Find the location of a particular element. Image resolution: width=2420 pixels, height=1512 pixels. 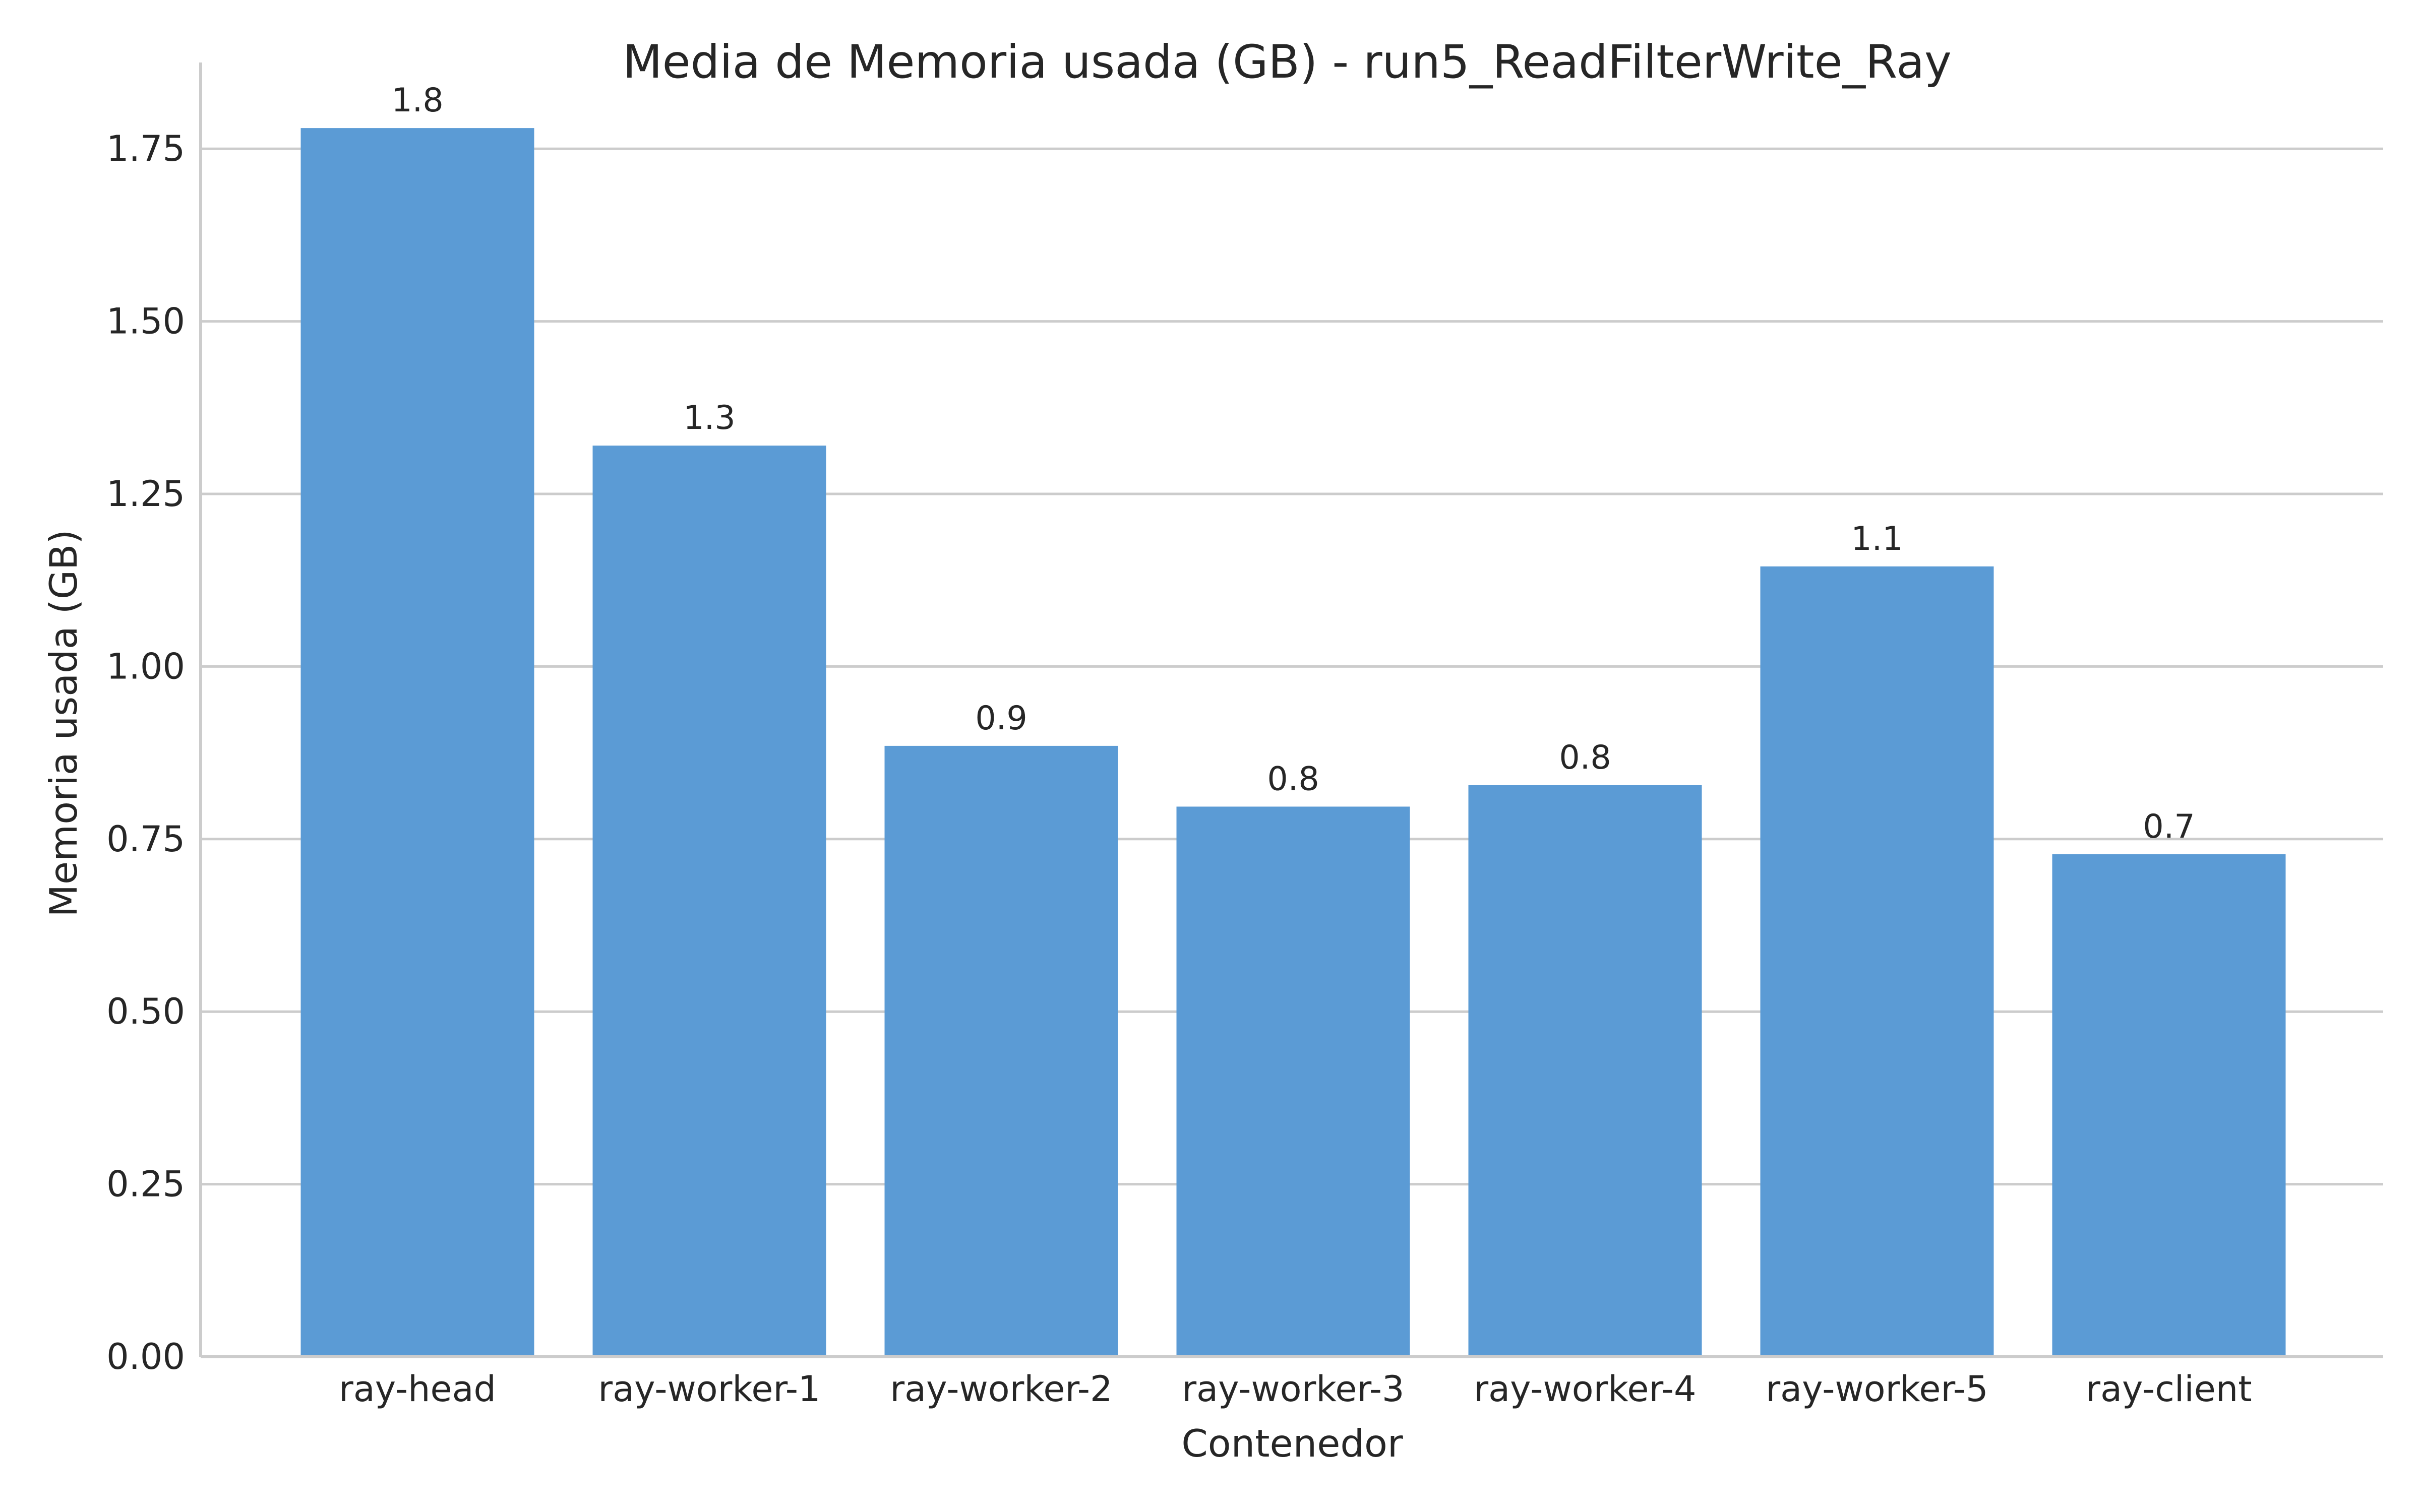

y-axis-title: Memoria usada (GB) is located at coordinates (63, 723).